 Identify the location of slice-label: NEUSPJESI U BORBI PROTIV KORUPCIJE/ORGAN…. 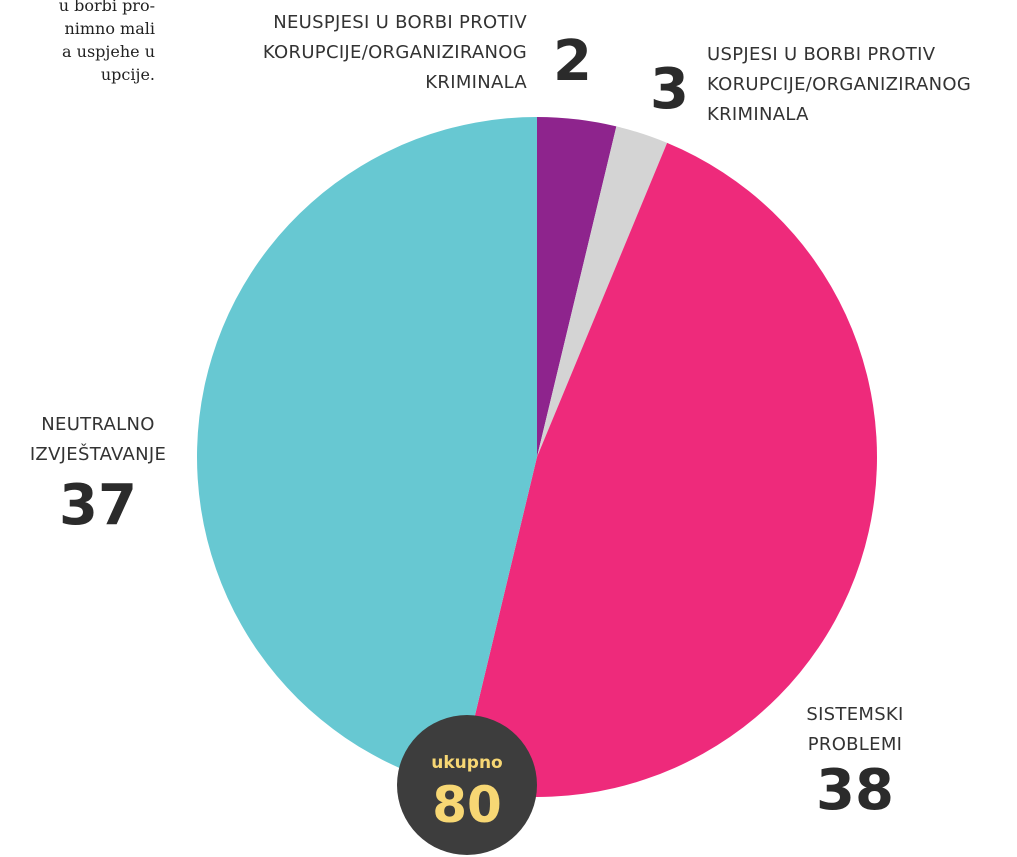
(394, 52).